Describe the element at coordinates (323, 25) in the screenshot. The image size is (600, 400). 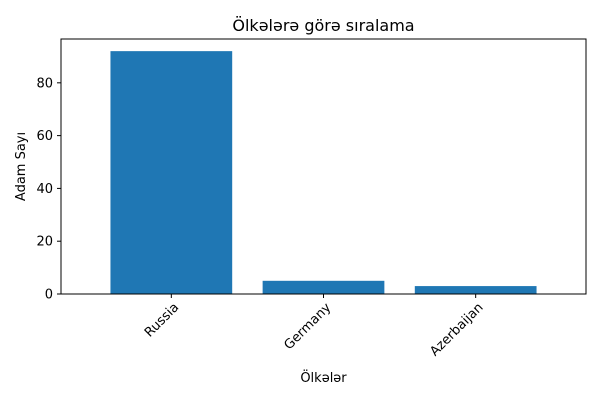
I see `chart-title: Ölkələrə görə sıralama` at that location.